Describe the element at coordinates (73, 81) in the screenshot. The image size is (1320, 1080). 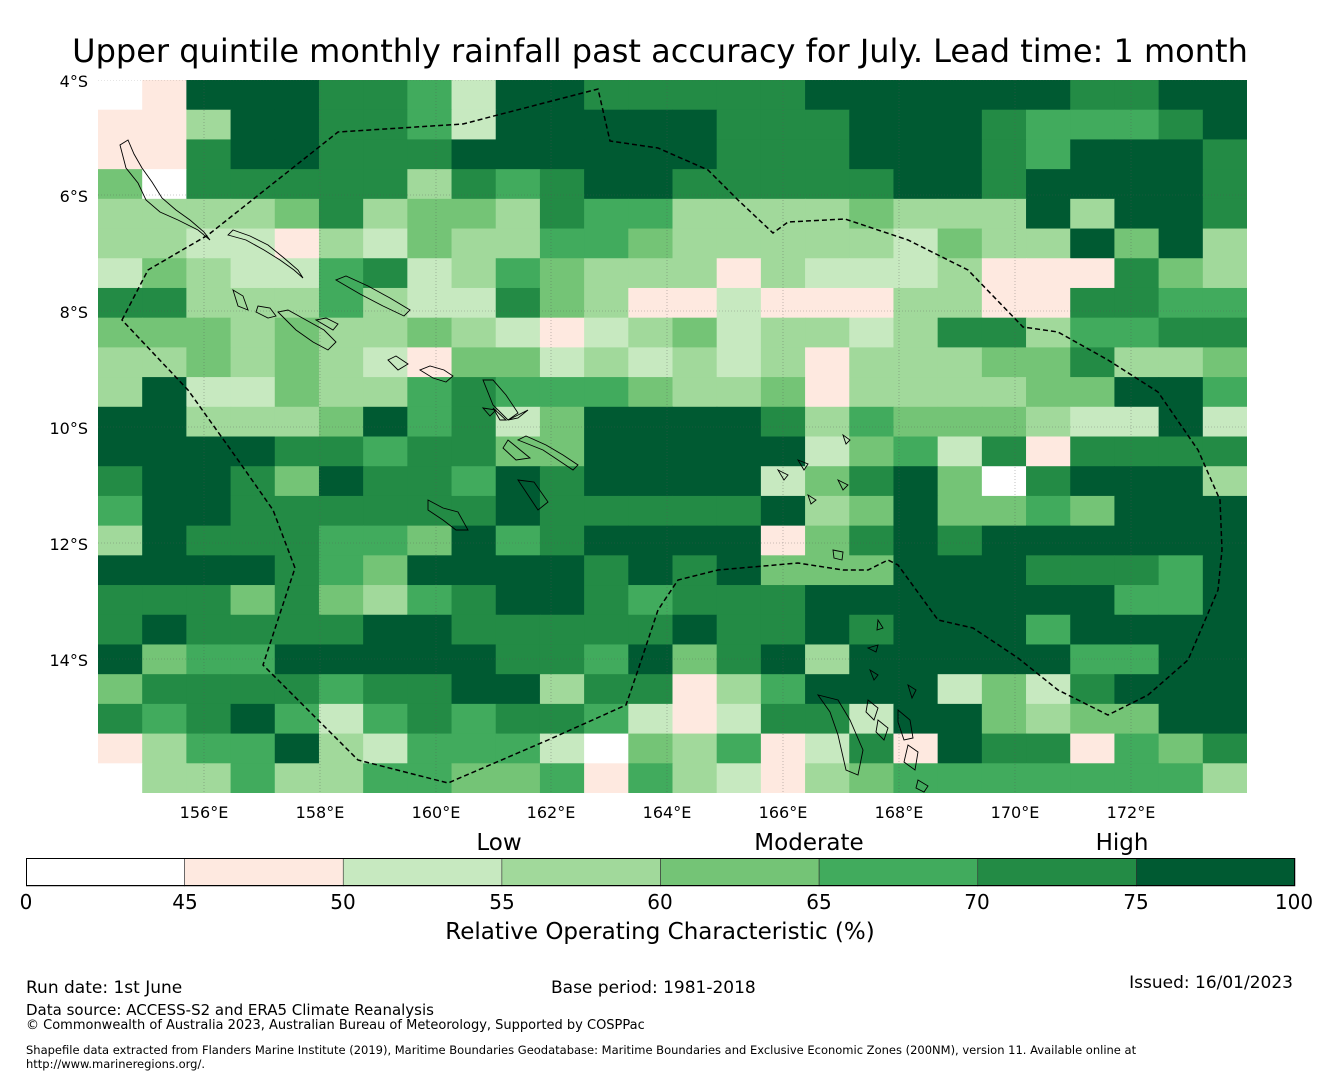
I see `lat-label-4s: 4°S` at that location.